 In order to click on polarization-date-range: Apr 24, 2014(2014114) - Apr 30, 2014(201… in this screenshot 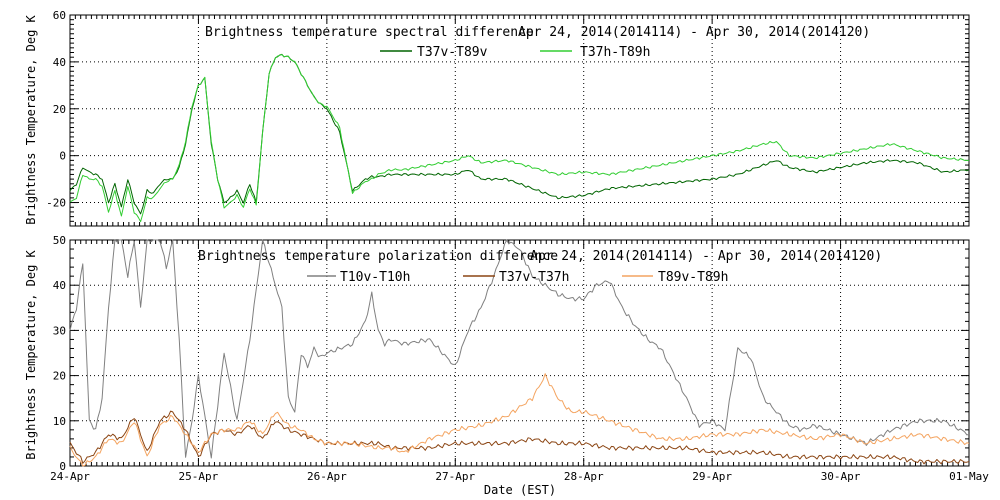, I will do `click(706, 256)`.